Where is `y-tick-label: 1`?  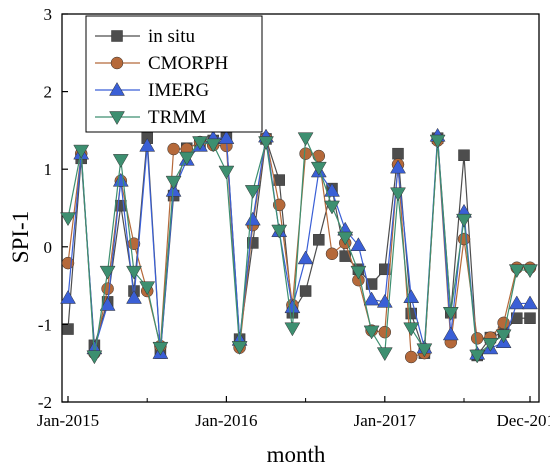
y-tick-label: 1 is located at coordinates (48, 169).